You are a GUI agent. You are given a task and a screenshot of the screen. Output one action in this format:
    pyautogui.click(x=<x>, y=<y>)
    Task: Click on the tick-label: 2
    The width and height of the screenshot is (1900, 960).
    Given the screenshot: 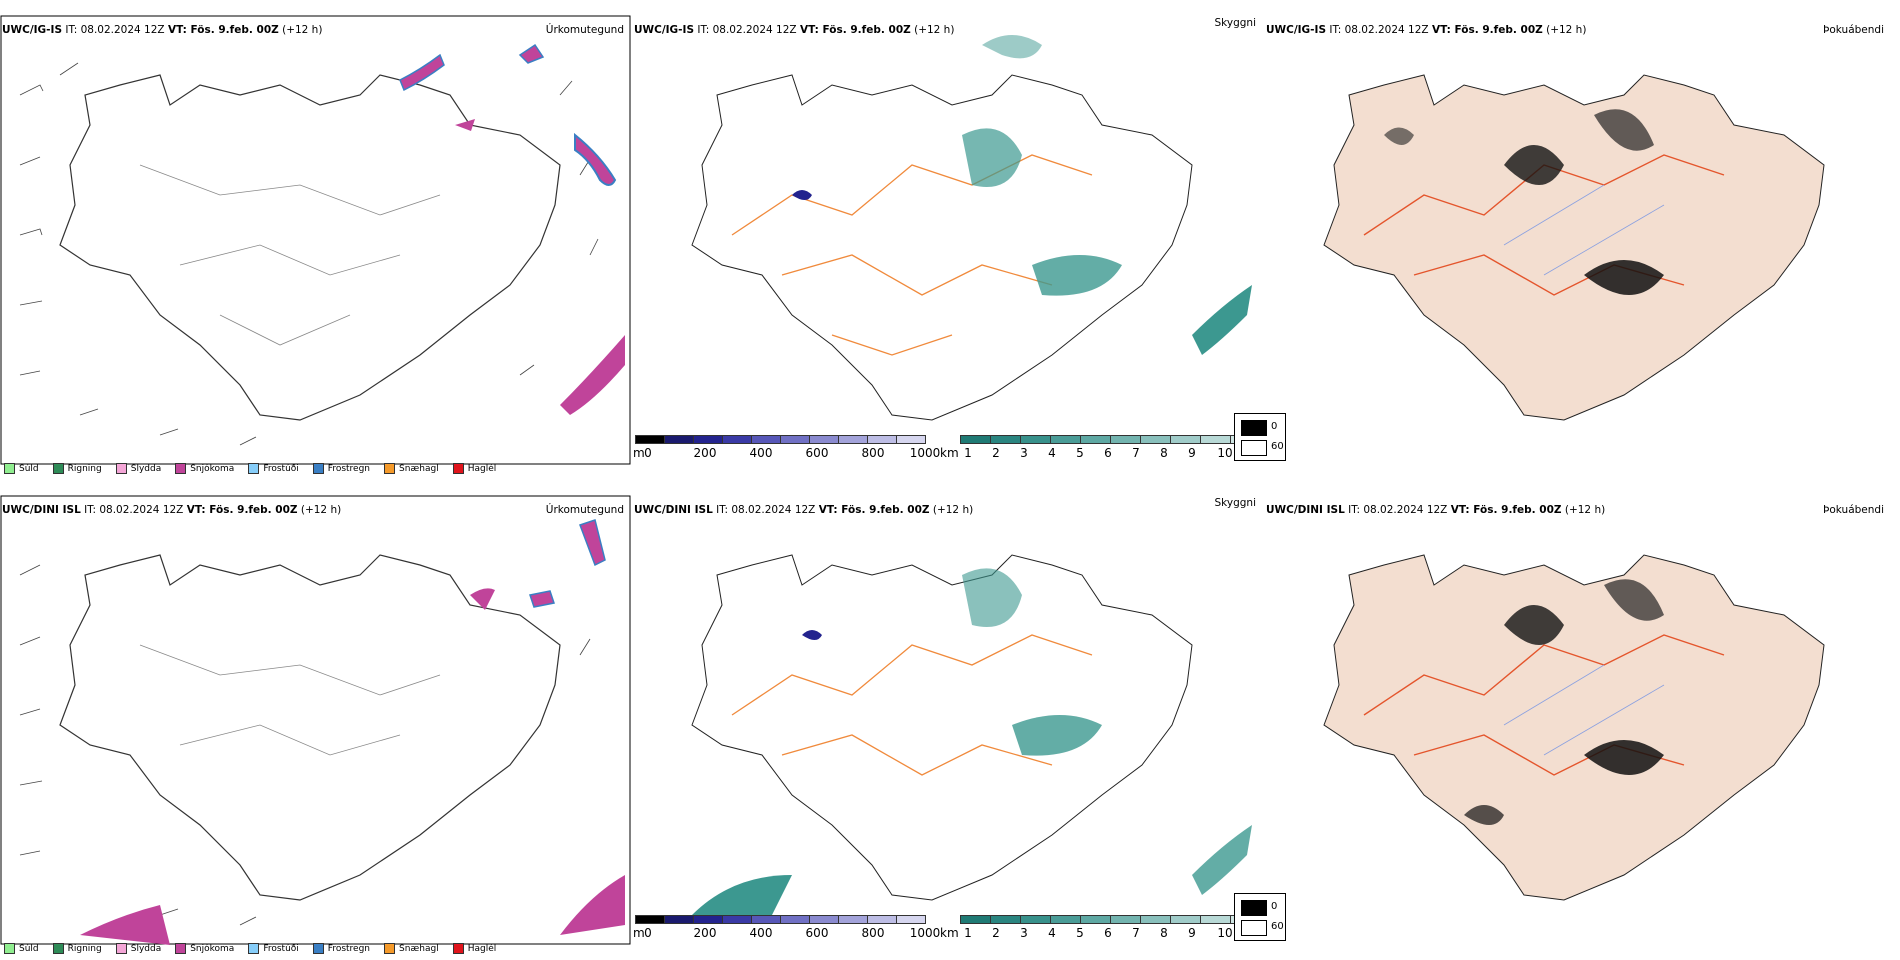 What is the action you would take?
    pyautogui.click(x=996, y=933)
    